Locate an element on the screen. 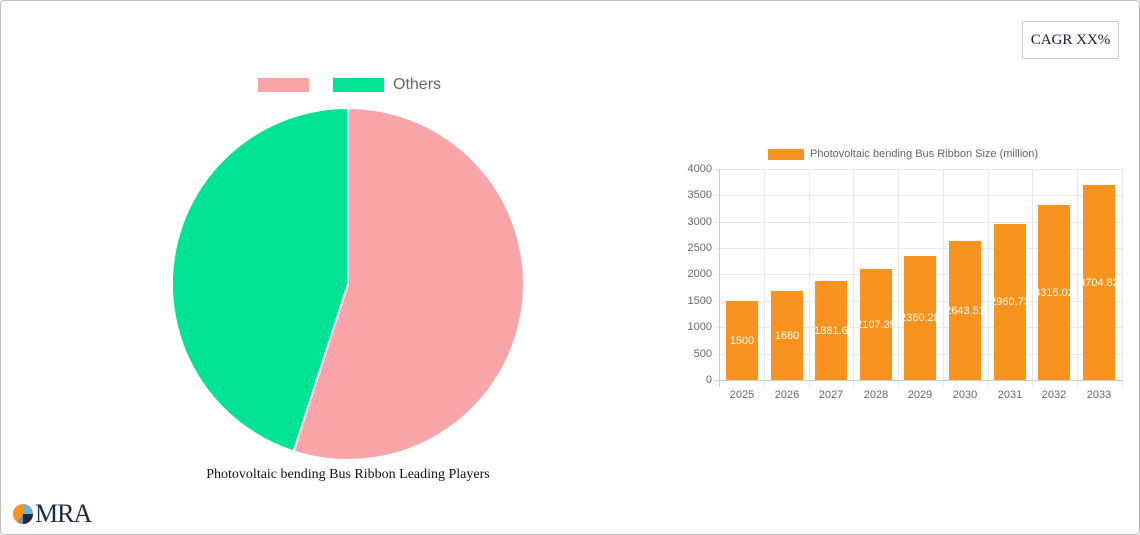  bar-value-label: 1500 is located at coordinates (742, 340).